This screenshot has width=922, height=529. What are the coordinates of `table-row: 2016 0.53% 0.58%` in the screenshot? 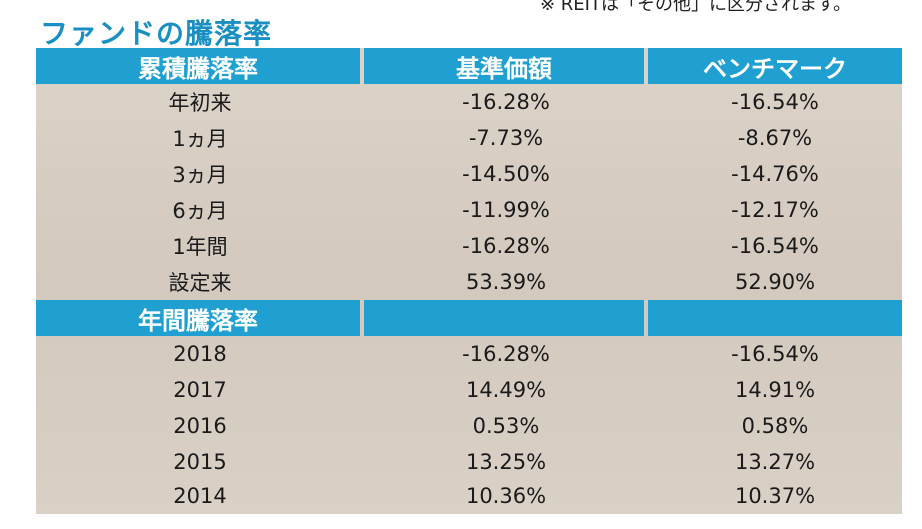 It's located at (469, 426).